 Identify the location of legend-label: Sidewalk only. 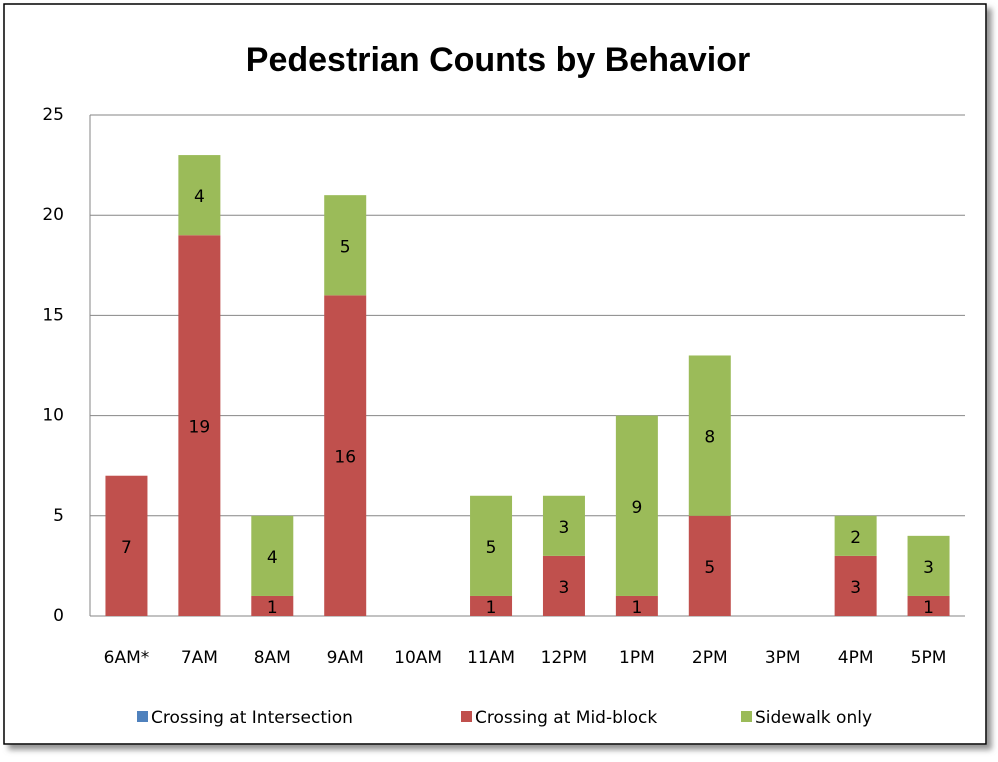
(813, 718).